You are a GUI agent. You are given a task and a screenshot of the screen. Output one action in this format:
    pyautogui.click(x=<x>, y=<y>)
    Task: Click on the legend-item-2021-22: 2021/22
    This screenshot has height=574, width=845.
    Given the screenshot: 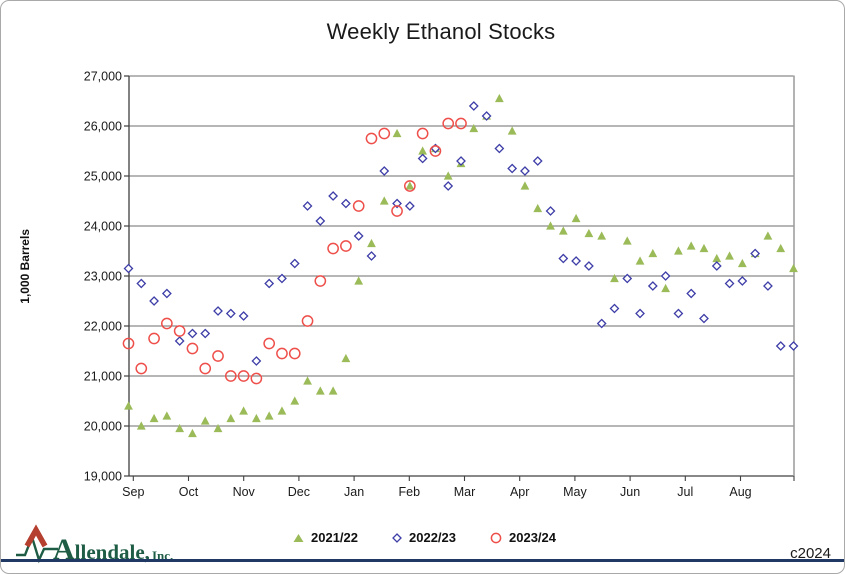 What is the action you would take?
    pyautogui.click(x=325, y=537)
    